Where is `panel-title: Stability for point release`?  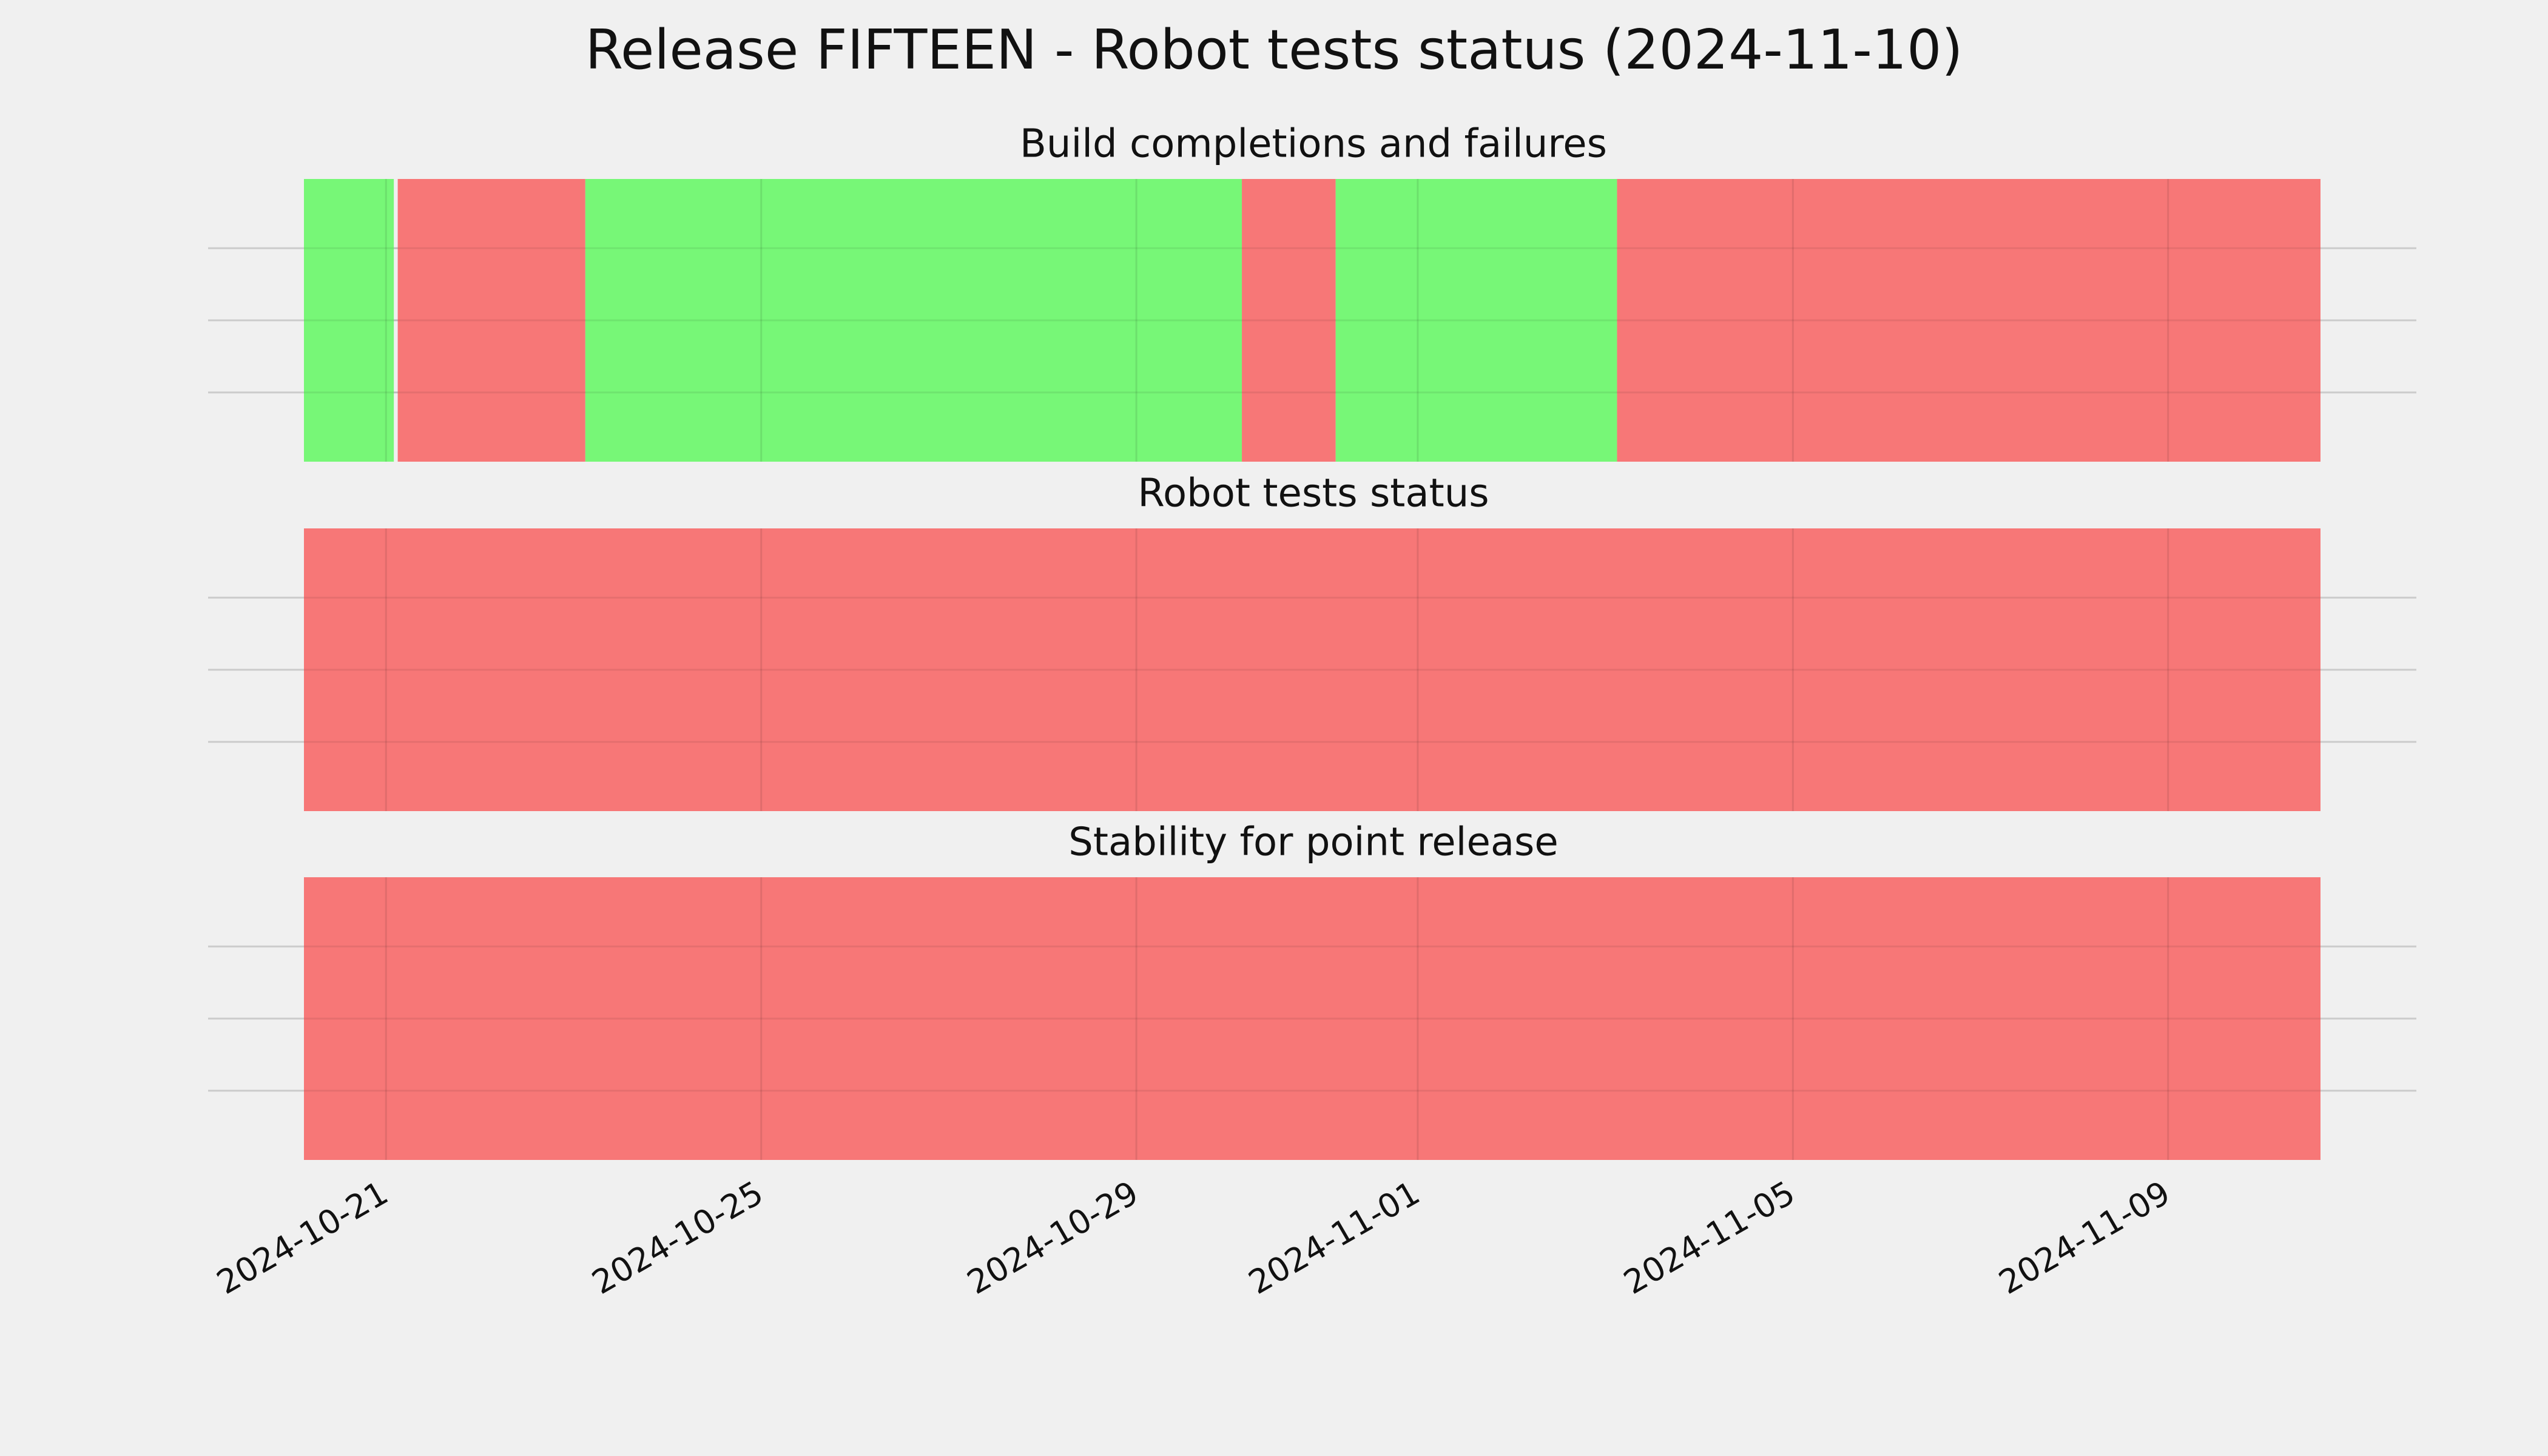
panel-title: Stability for point release is located at coordinates (1313, 842).